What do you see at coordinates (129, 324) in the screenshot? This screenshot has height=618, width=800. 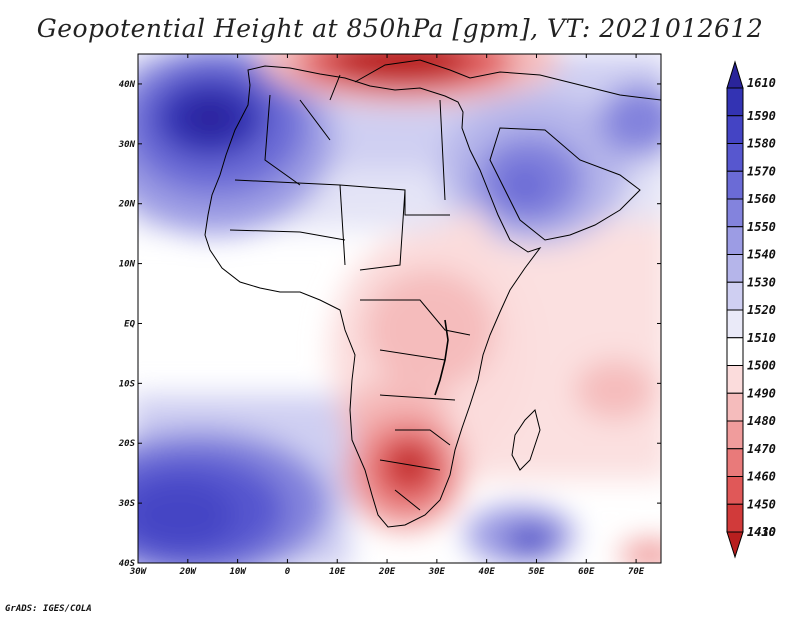 I see `lat-tick-label: EQ` at bounding box center [129, 324].